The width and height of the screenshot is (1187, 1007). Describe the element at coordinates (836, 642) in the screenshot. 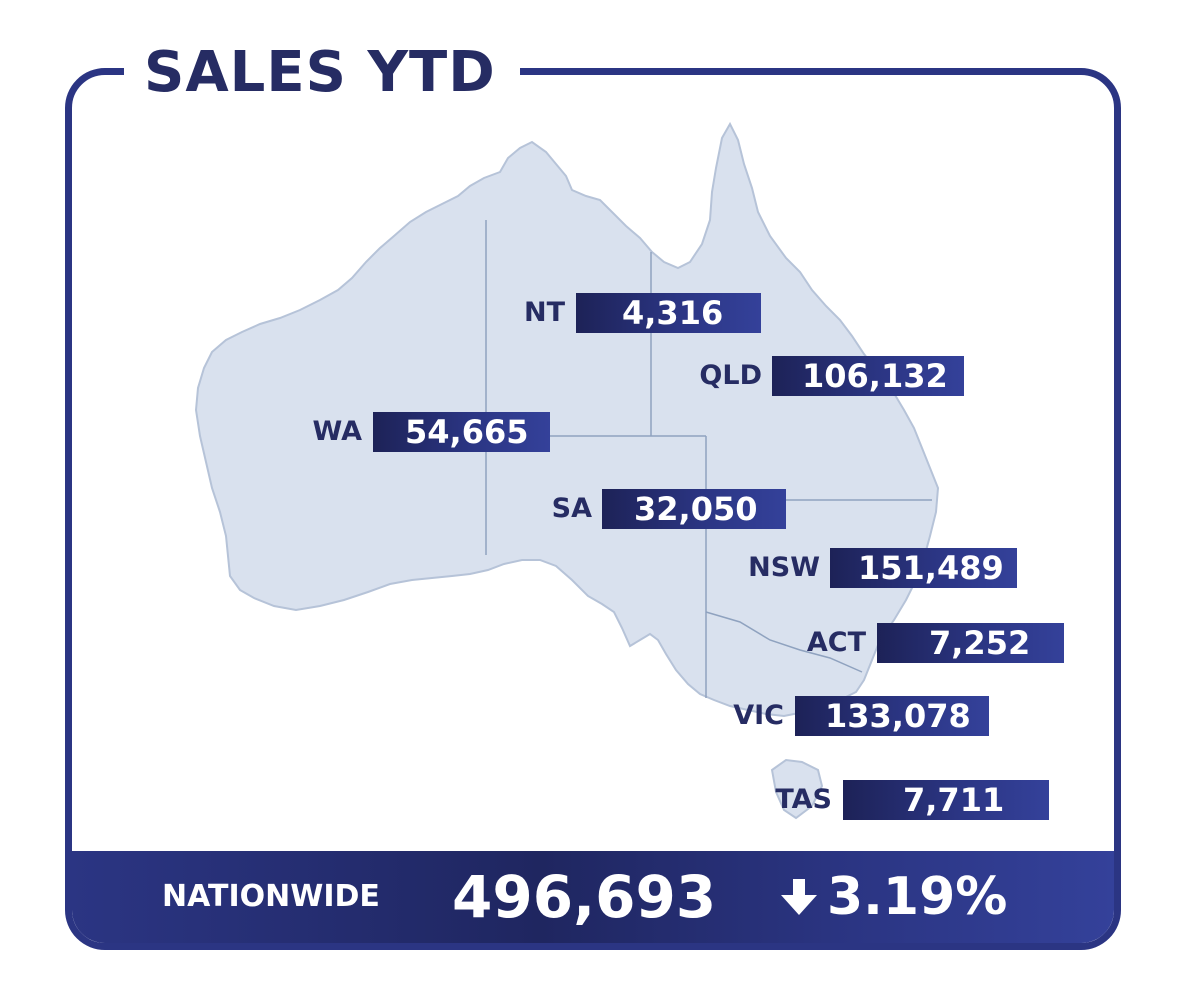

I see `state-label-act: ACT` at that location.